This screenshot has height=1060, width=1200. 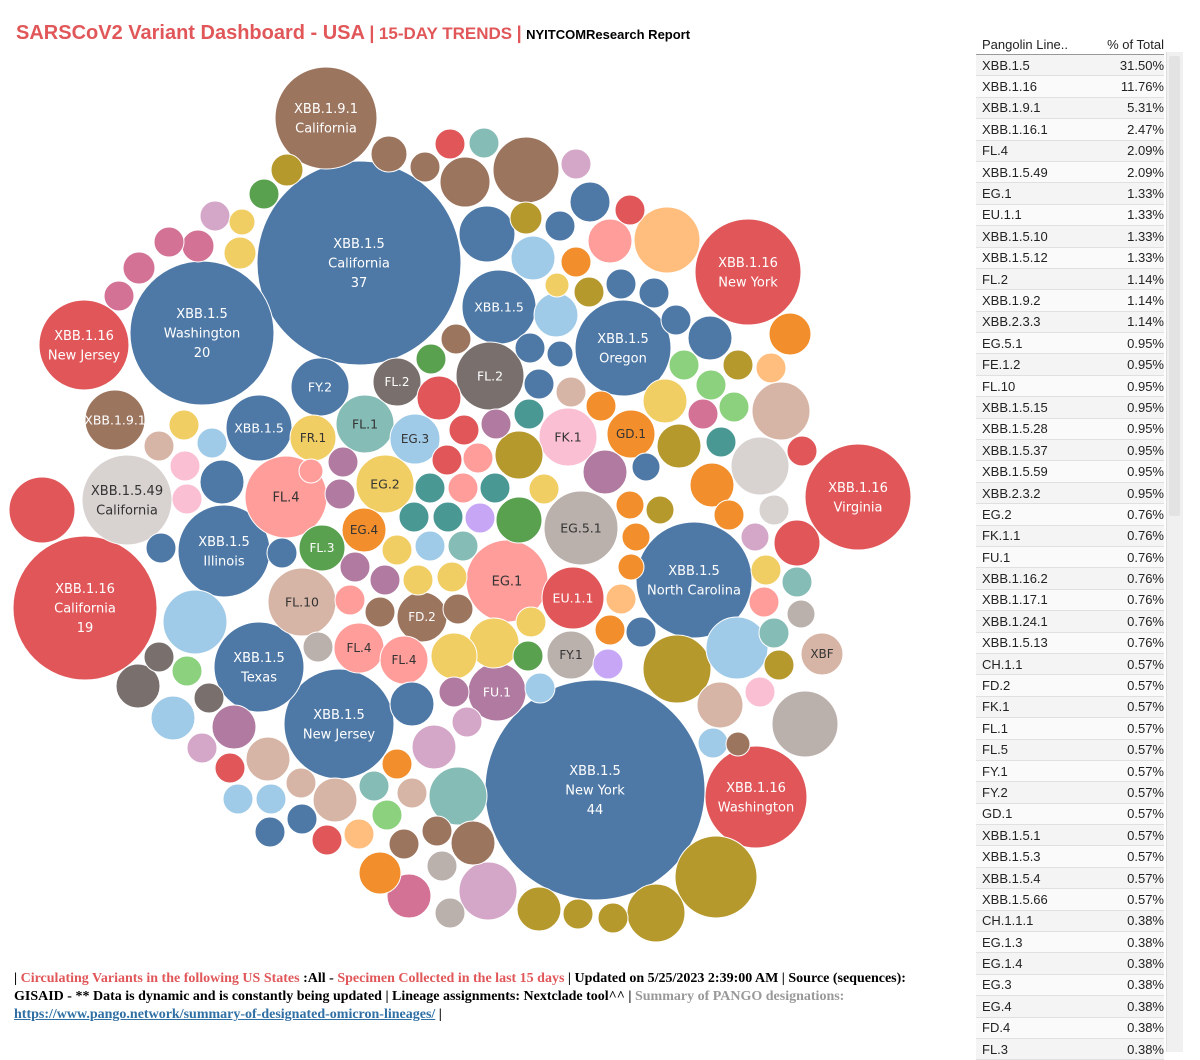 What do you see at coordinates (1070, 900) in the screenshot?
I see `table-row: XBB.1.5.66 0.57%` at bounding box center [1070, 900].